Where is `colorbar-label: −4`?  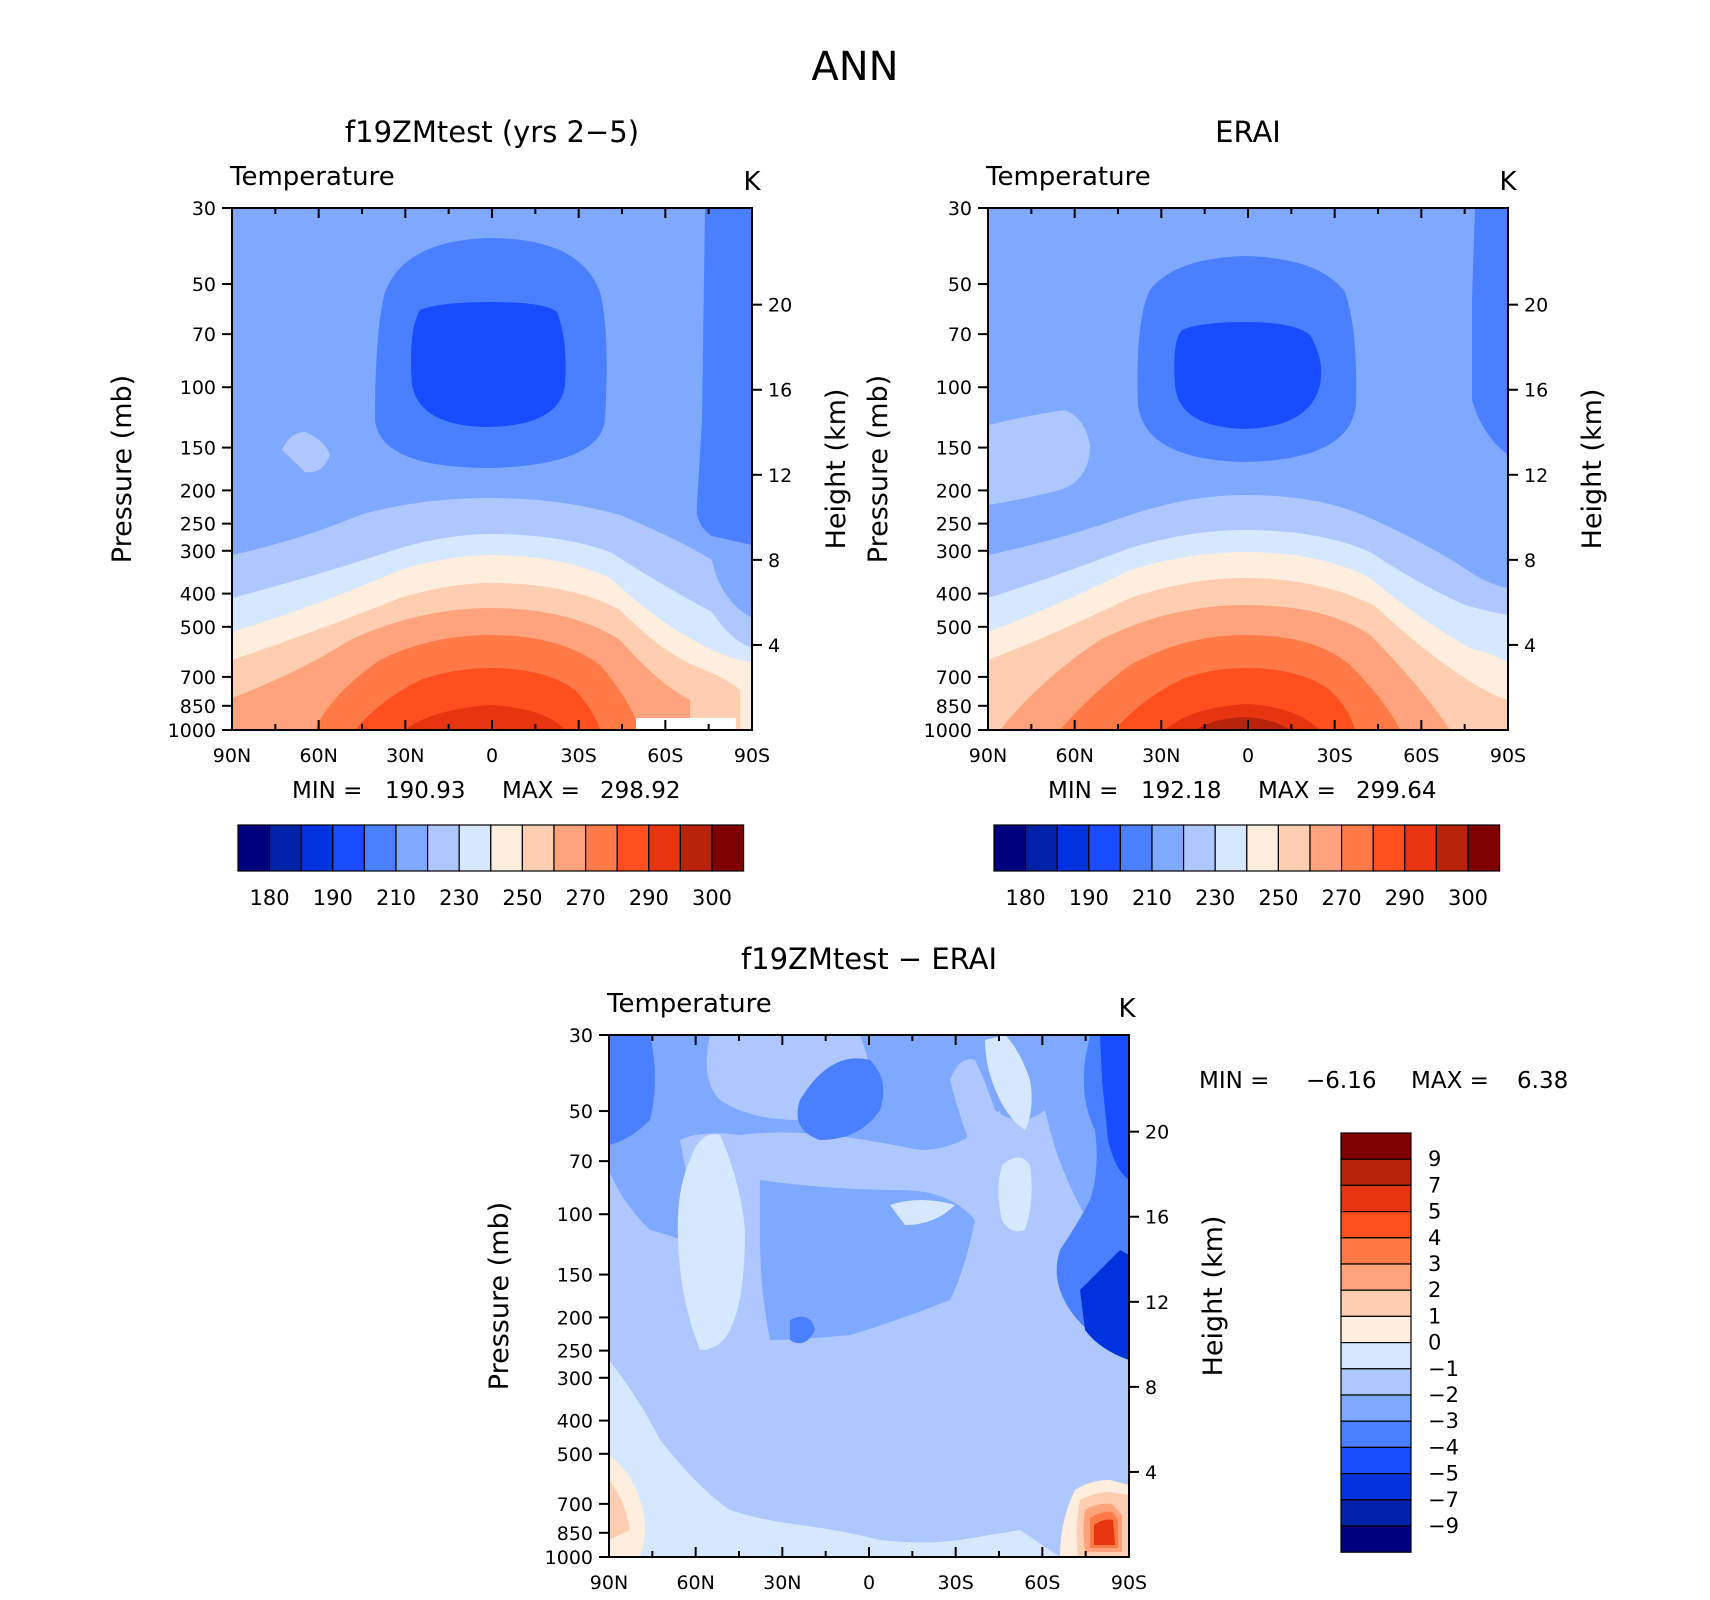
colorbar-label: −4 is located at coordinates (1443, 1447).